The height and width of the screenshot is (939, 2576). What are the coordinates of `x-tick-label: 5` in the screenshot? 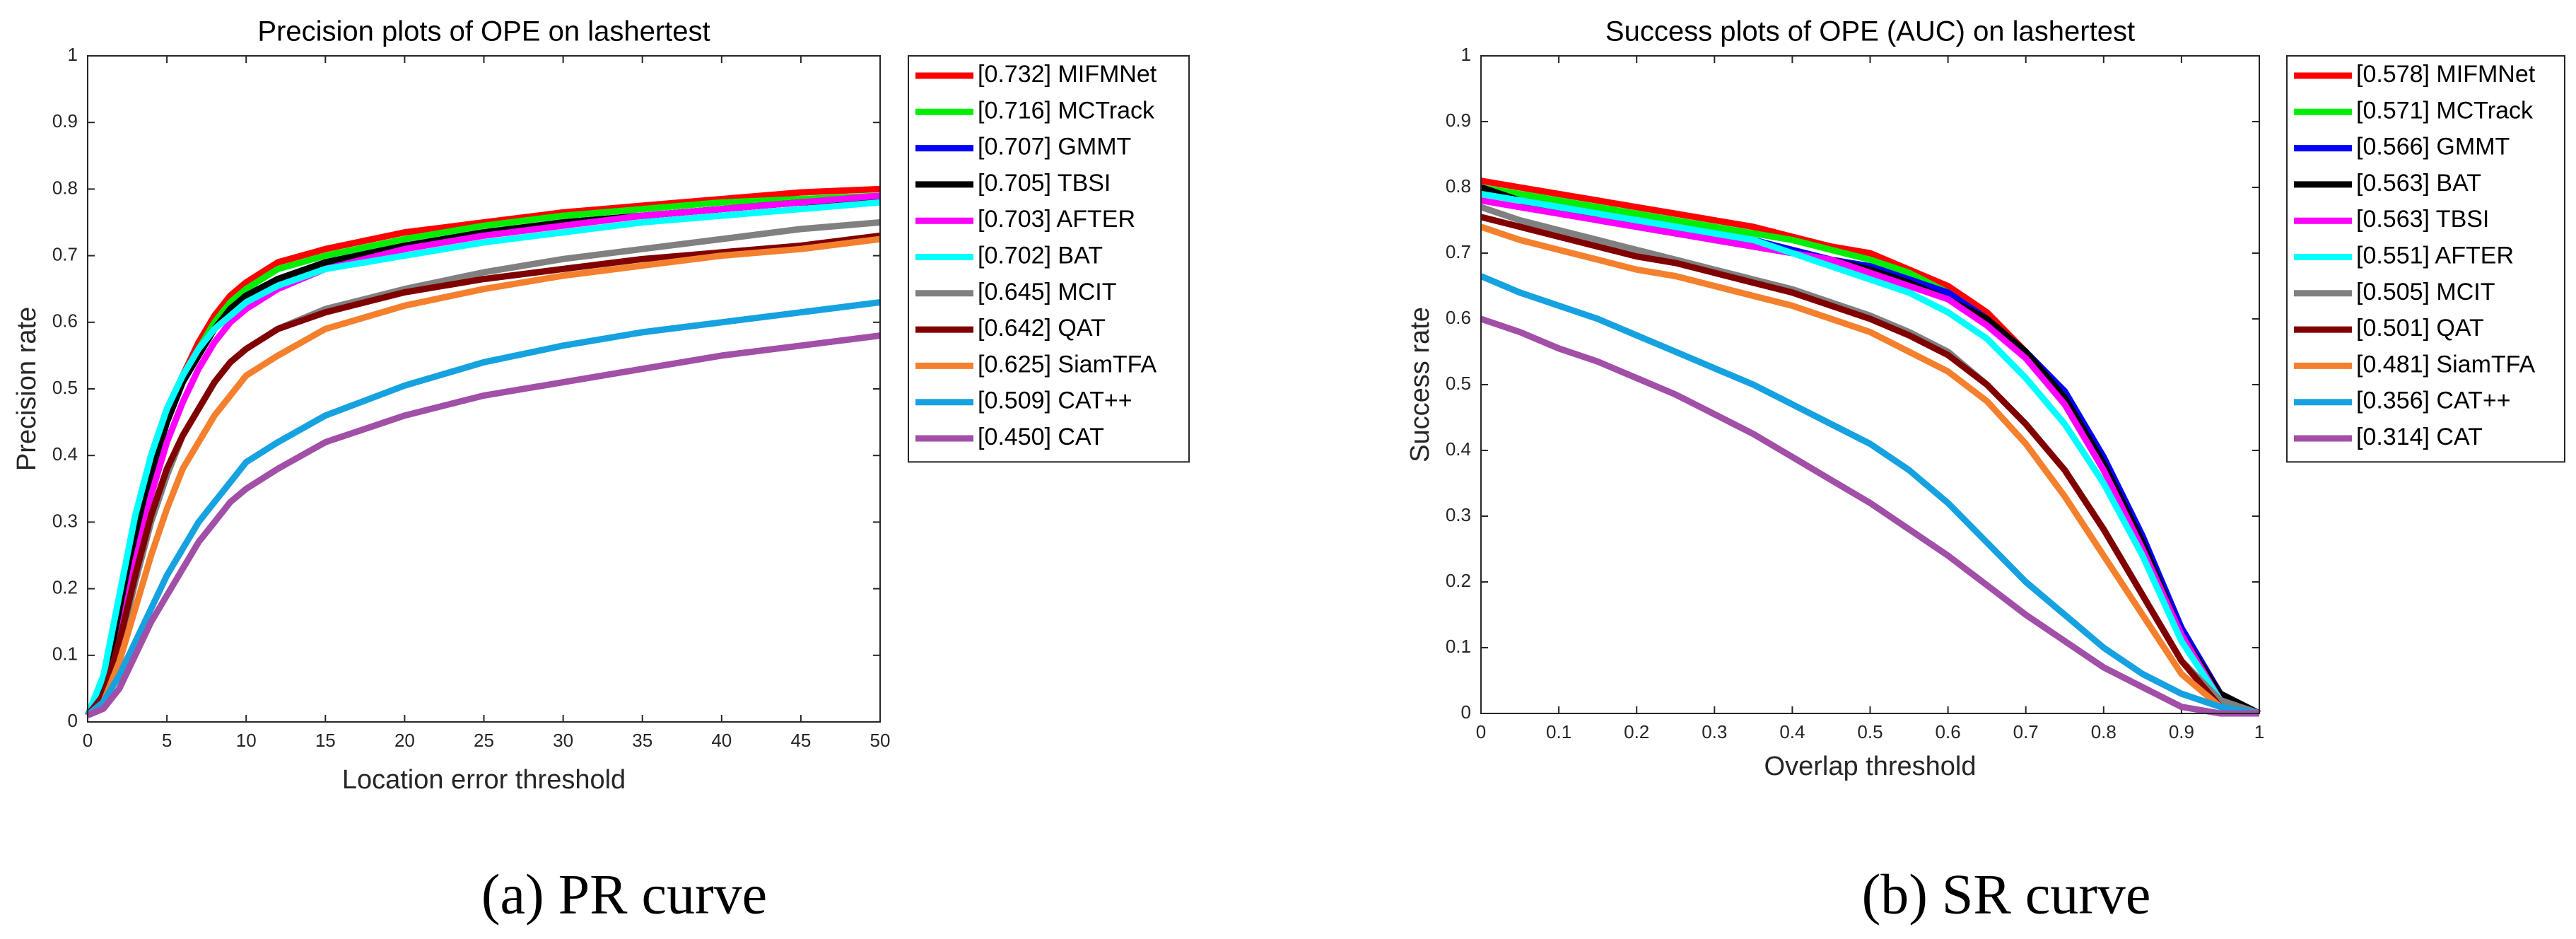 It's located at (167, 740).